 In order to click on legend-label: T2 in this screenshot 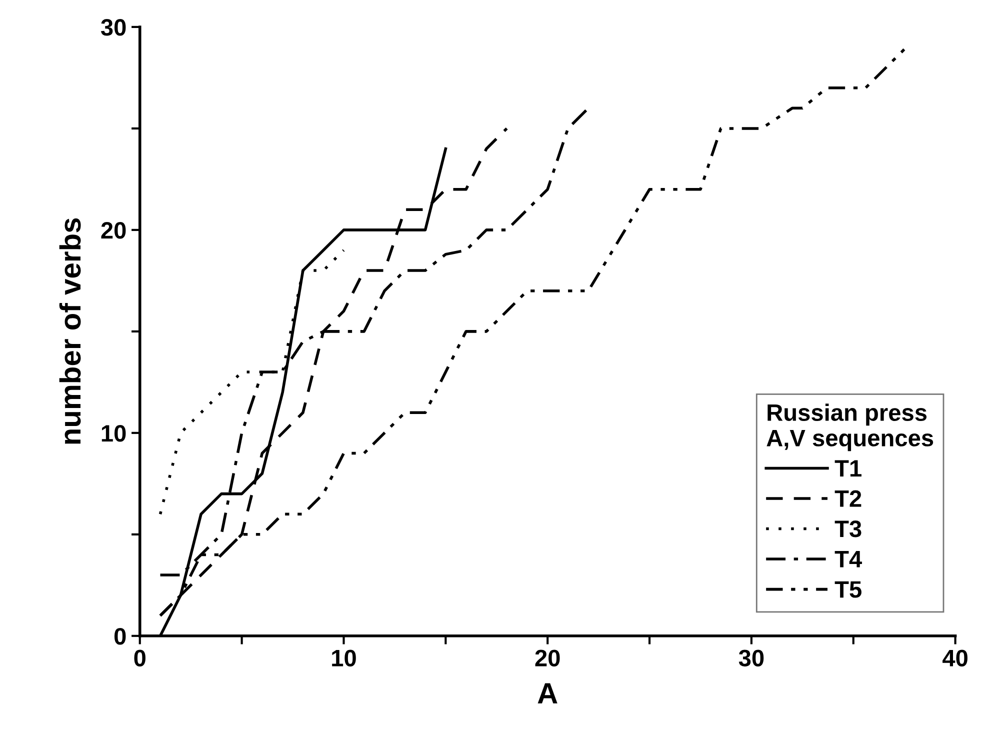, I will do `click(848, 498)`.